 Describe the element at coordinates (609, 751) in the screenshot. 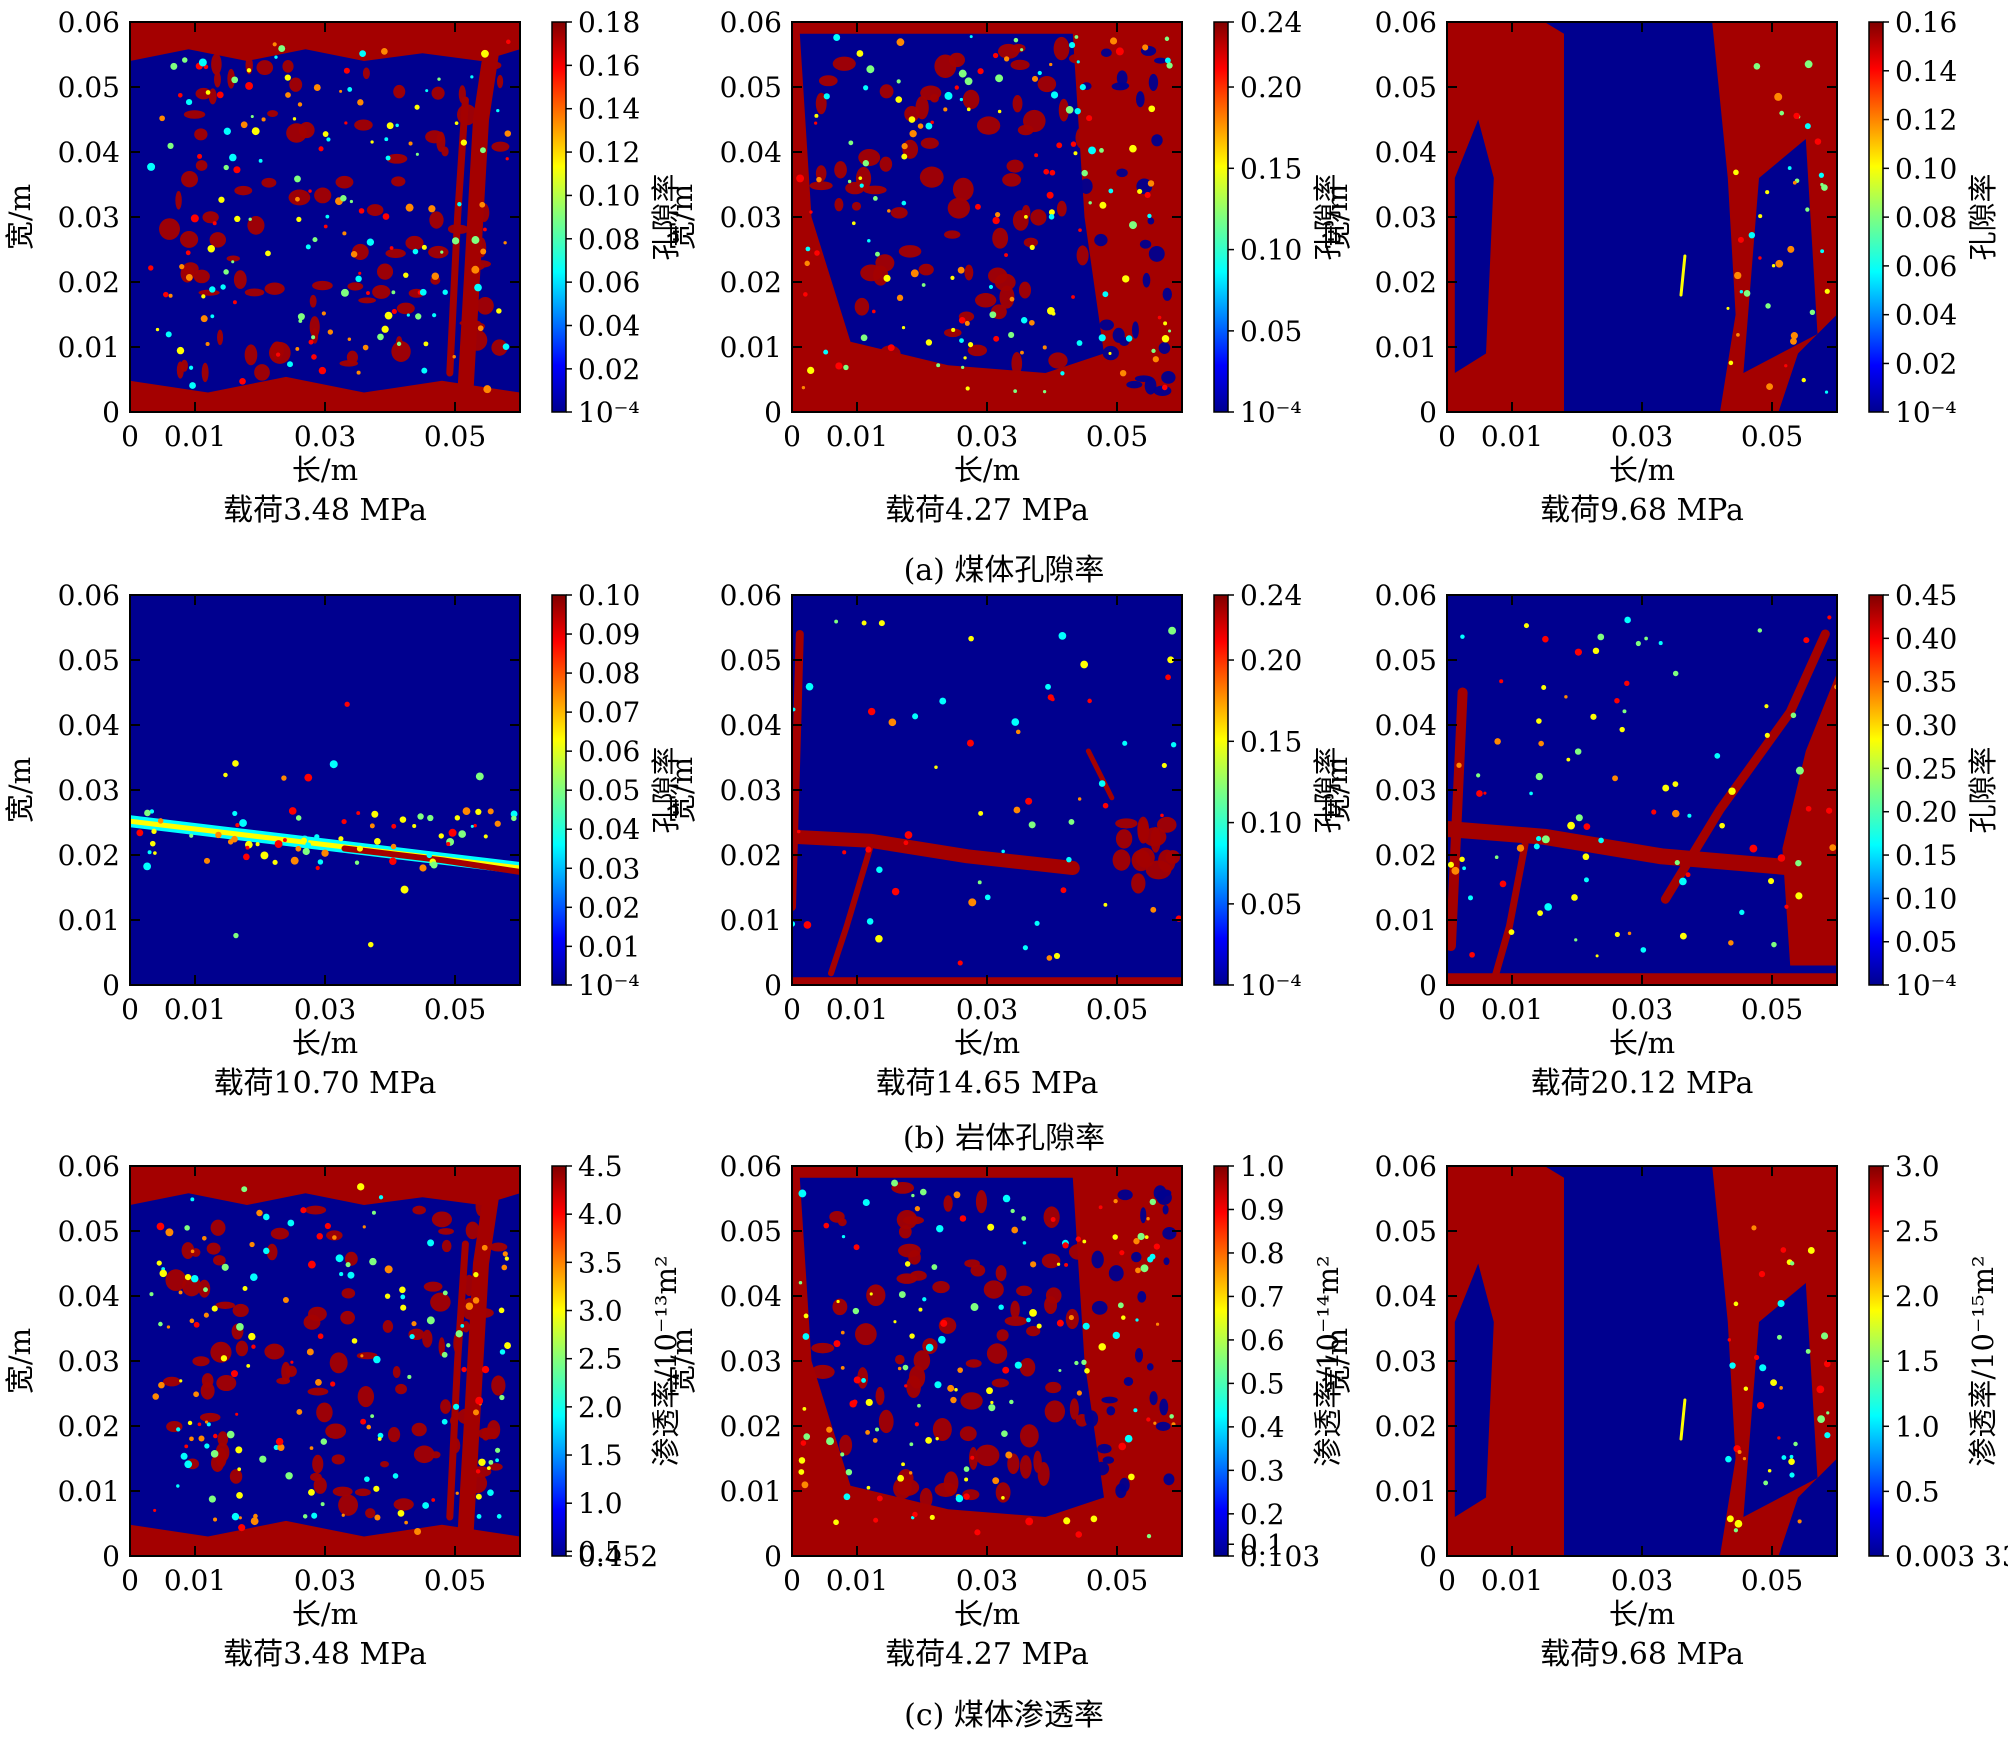

I see `colorbar-tick-label: 0.06` at that location.